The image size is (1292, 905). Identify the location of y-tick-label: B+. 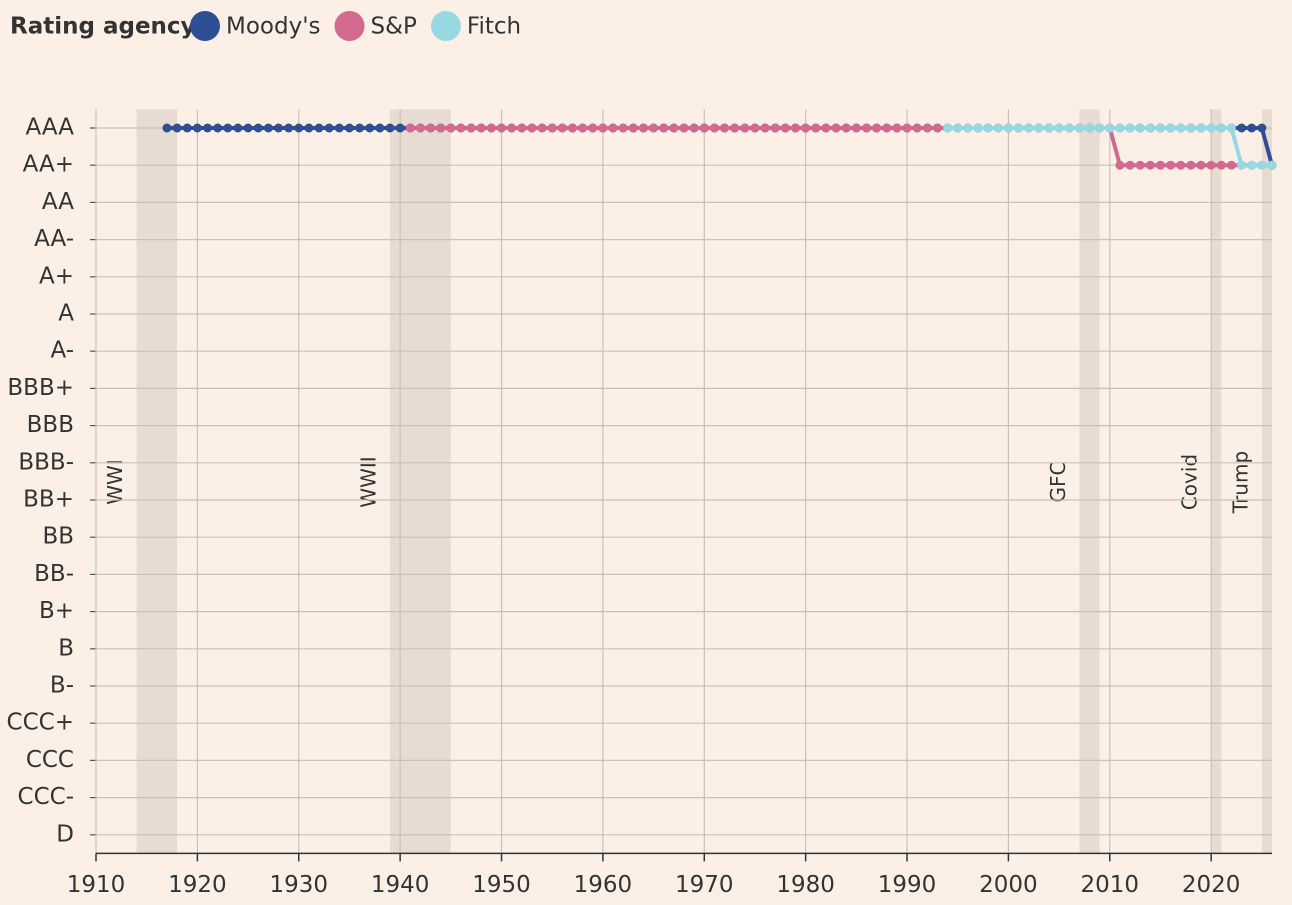
(56, 611).